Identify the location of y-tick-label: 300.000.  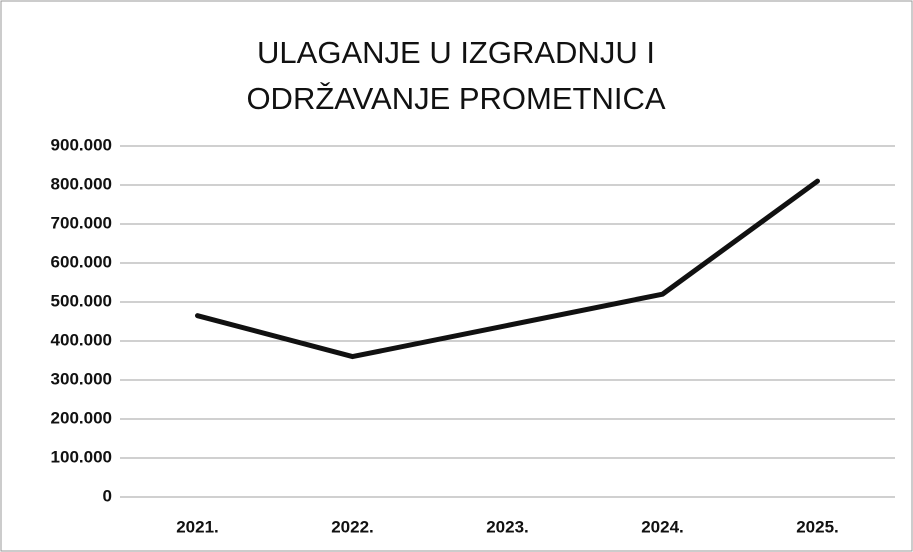
(81, 378).